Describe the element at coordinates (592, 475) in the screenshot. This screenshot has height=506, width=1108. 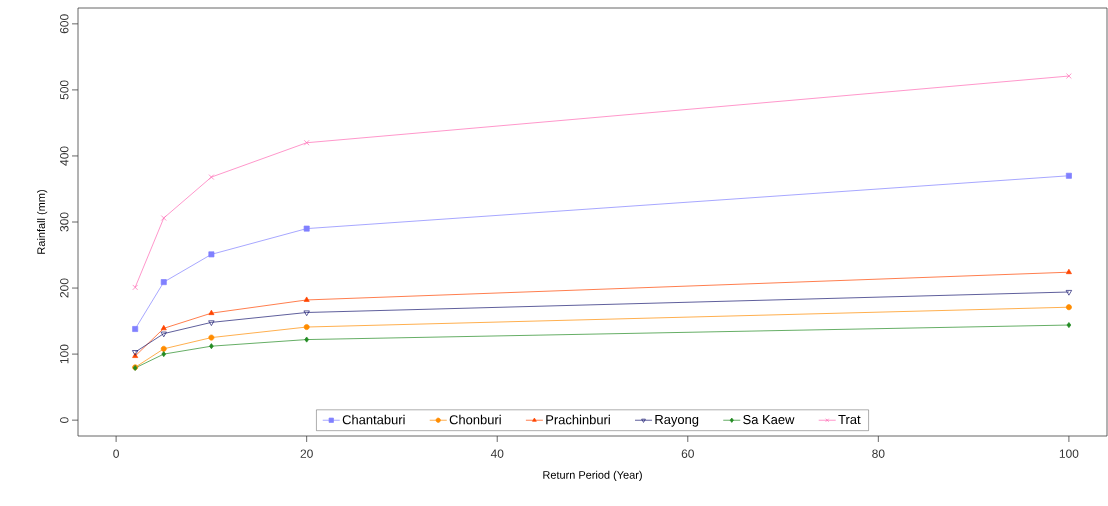
I see `x-axis-title: Return Period (Year)` at that location.